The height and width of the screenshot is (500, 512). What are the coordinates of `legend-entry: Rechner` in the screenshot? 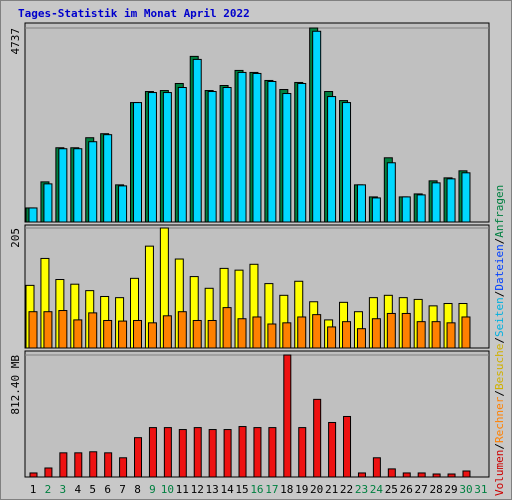 It's located at (499, 419).